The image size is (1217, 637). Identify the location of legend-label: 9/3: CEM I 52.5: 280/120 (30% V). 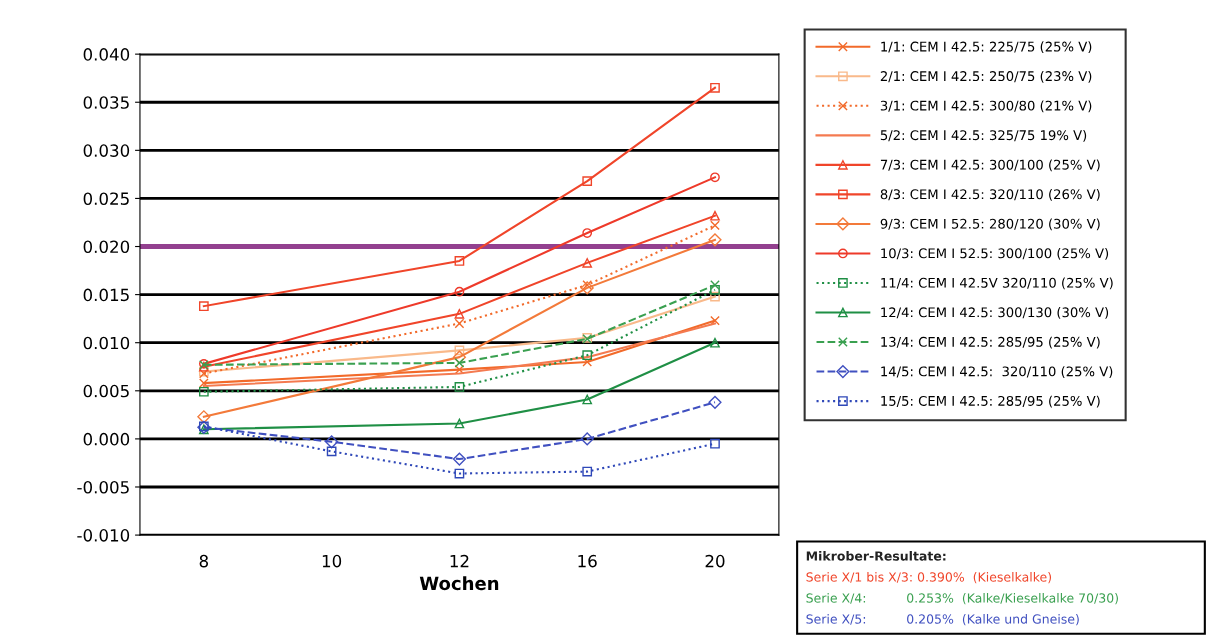
(990, 224).